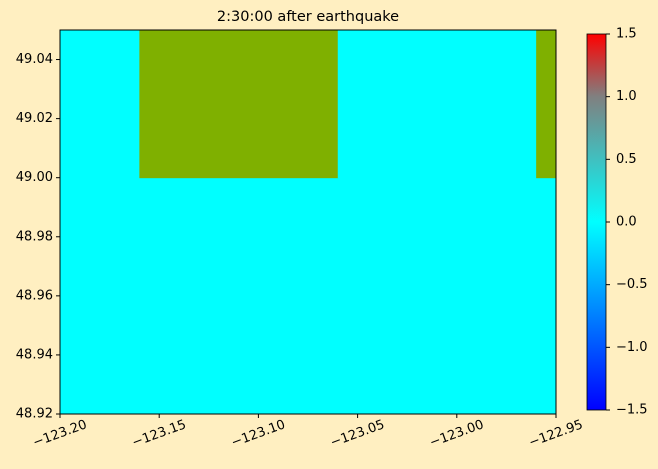 This screenshot has height=469, width=658. Describe the element at coordinates (34, 295) in the screenshot. I see `y-tick-label: 48.96` at that location.